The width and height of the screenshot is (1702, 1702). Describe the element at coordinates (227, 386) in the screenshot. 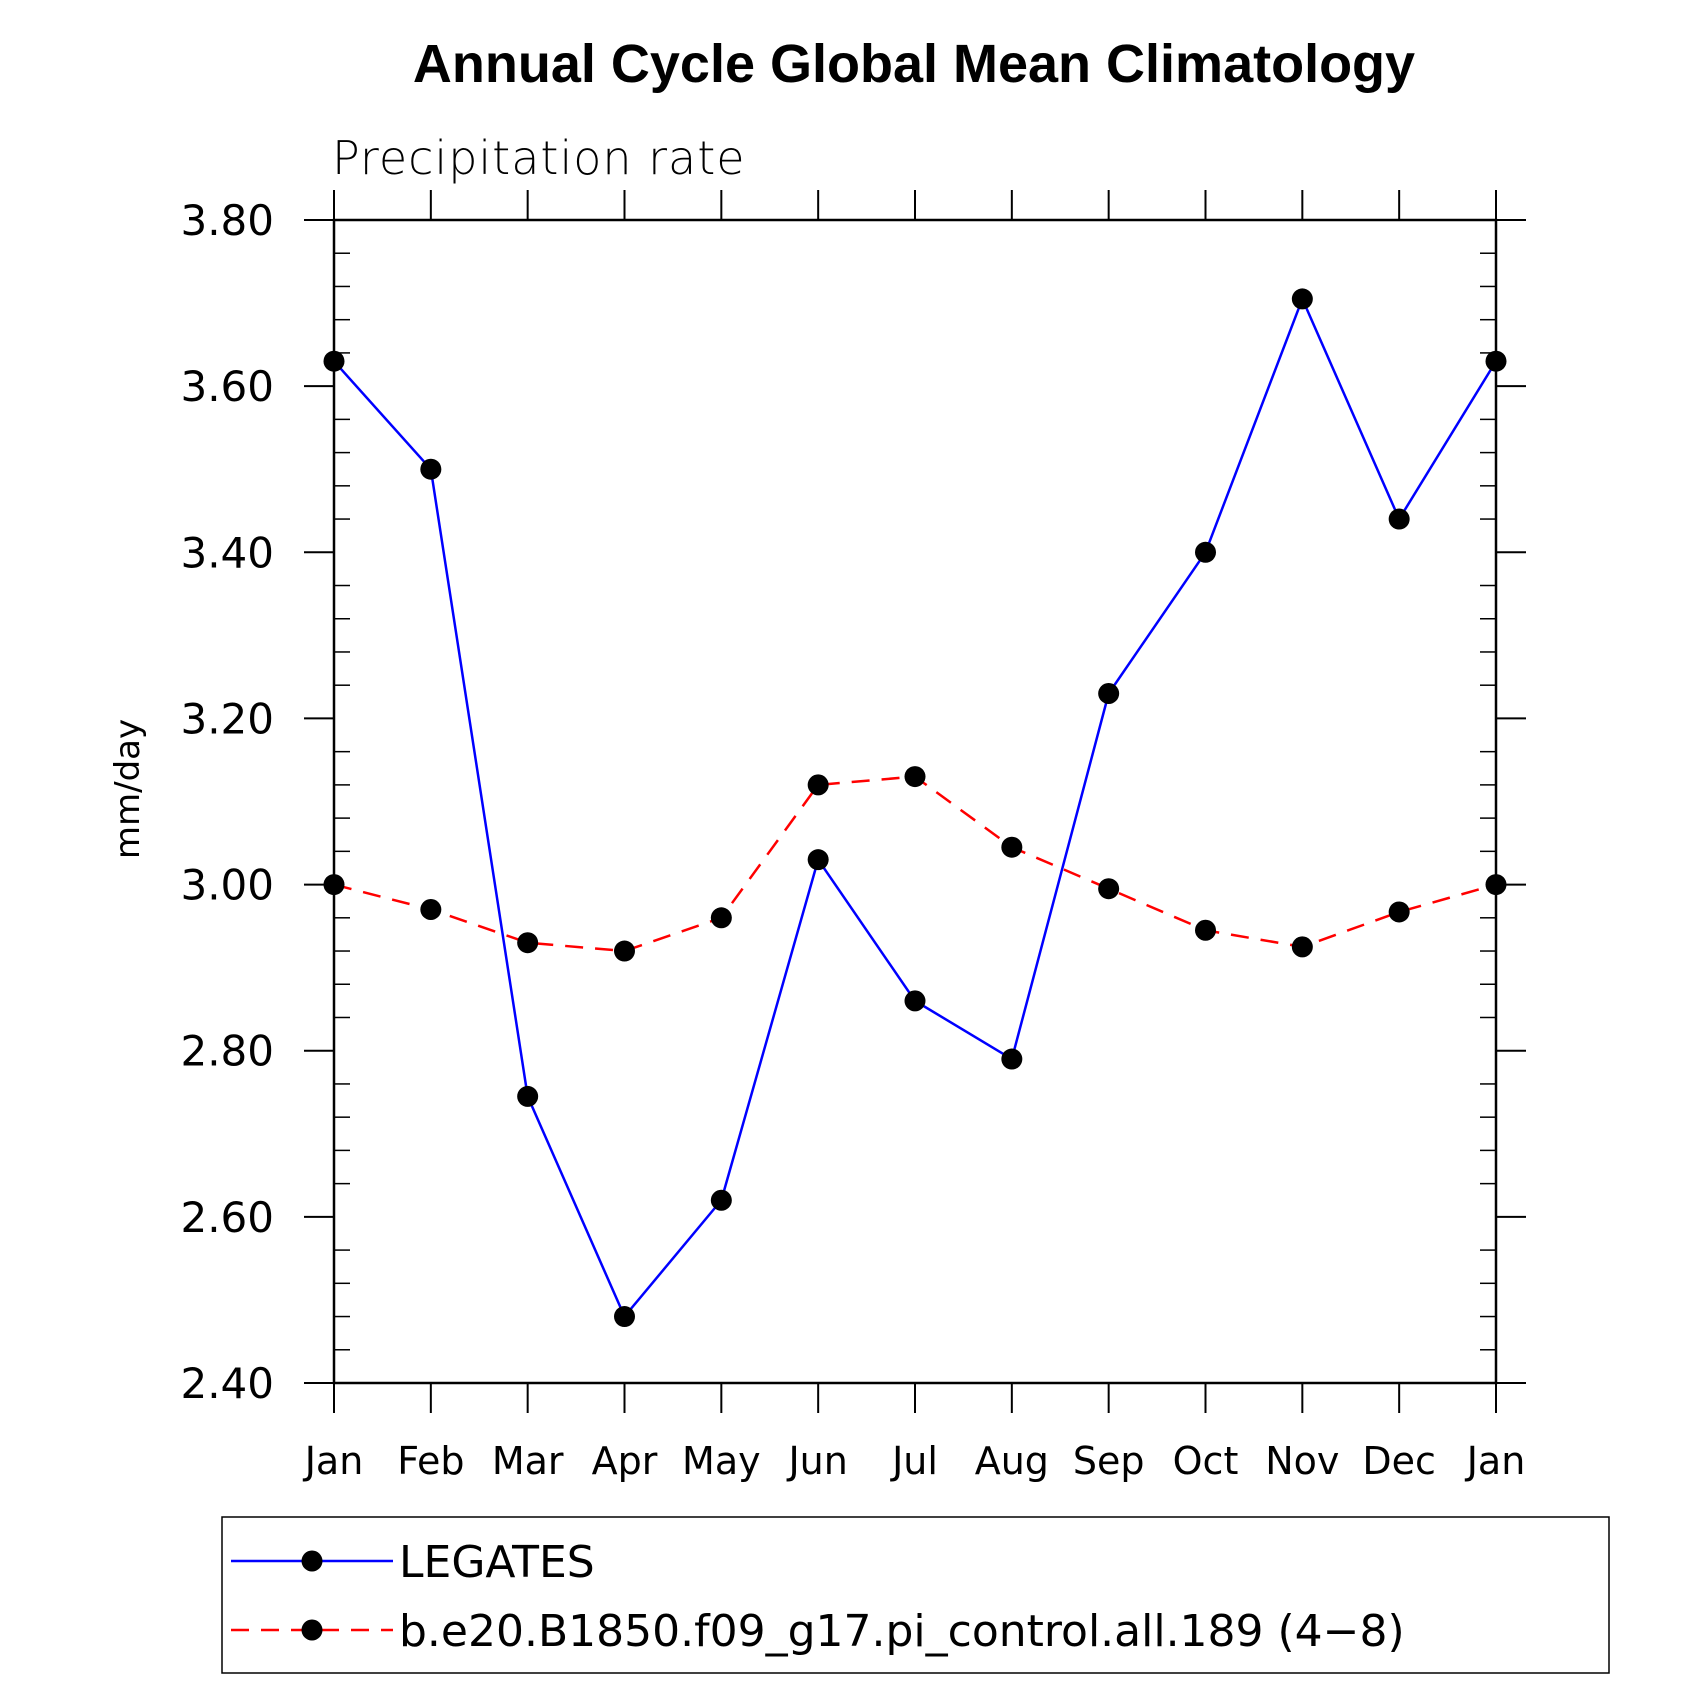

I see `y-tick-label: 3.60` at that location.